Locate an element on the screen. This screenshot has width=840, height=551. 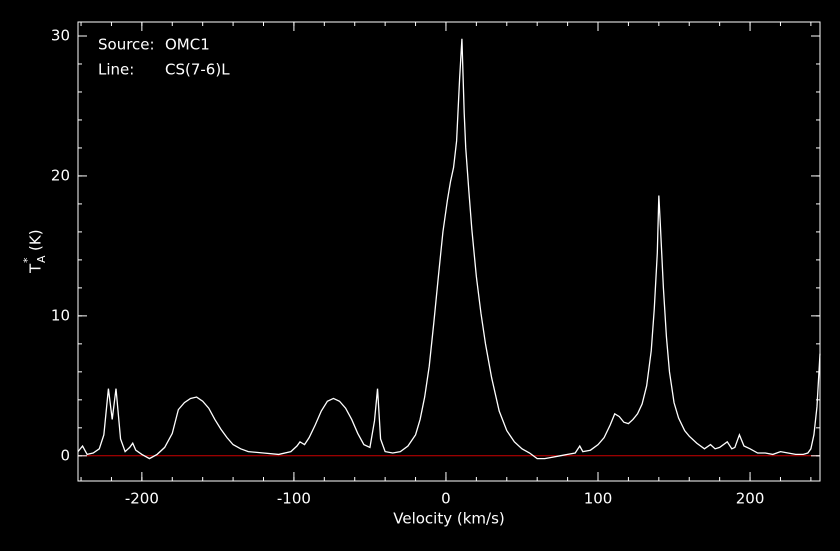
y-tick-label: 10 is located at coordinates (60, 315).